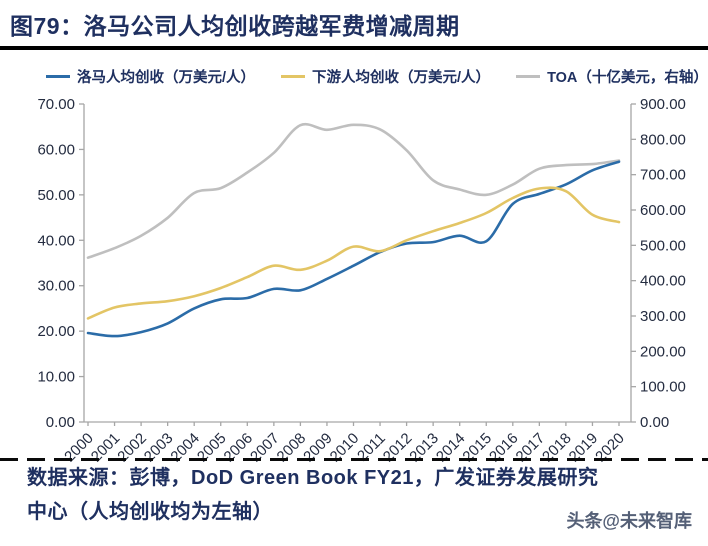 Image resolution: width=708 pixels, height=546 pixels. Describe the element at coordinates (56, 240) in the screenshot. I see `left-axis-tick-label: 40.00` at that location.